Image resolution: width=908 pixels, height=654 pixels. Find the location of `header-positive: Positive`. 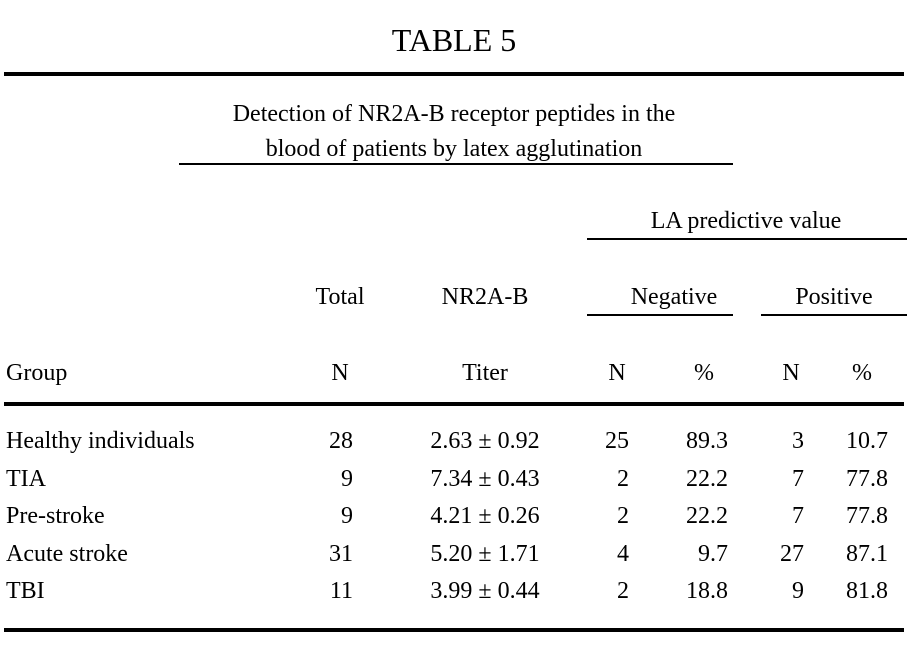

header-positive: Positive is located at coordinates (834, 297).